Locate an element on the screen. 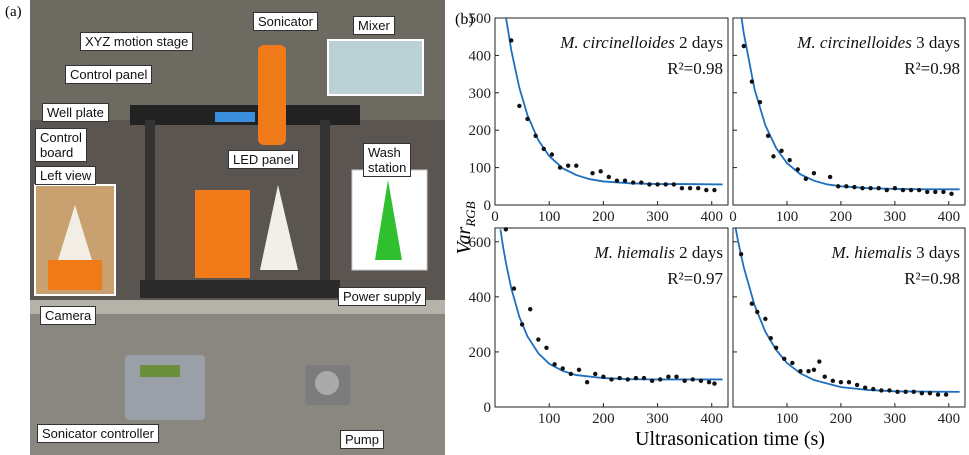  photo-label: Mixer is located at coordinates (374, 25).